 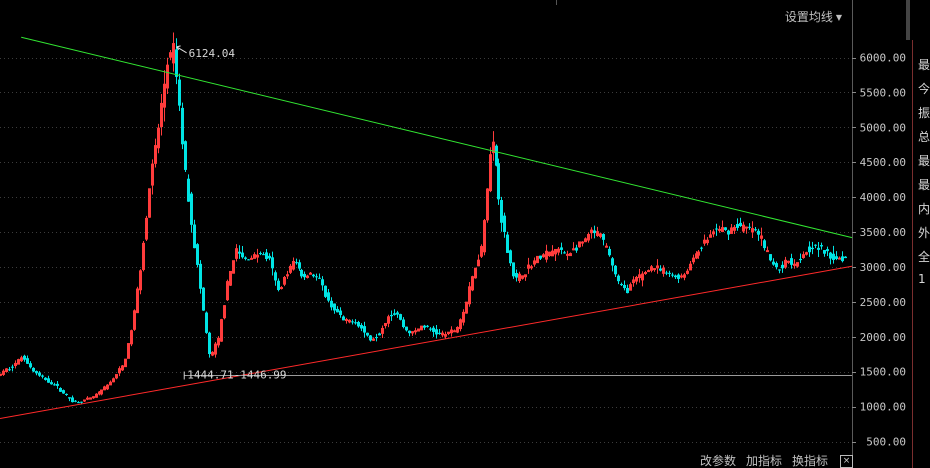 What do you see at coordinates (838, 17) in the screenshot?
I see `chevron-down-icon: ▼` at bounding box center [838, 17].